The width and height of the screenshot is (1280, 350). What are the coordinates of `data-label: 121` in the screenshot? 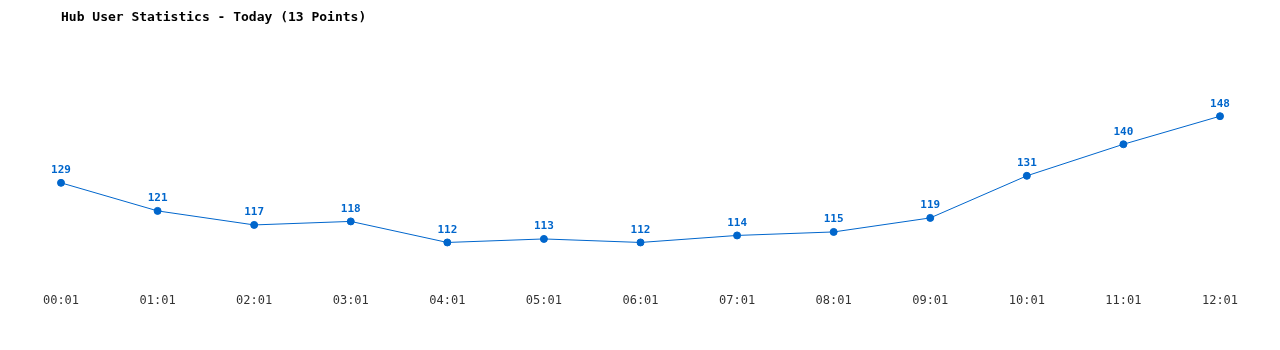 It's located at (157, 198).